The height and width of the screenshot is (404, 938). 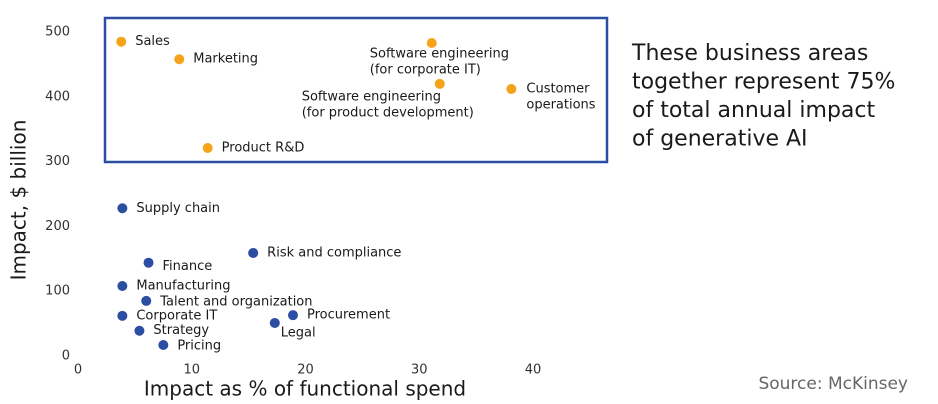 I want to click on x-tick-label: 30, so click(x=419, y=370).